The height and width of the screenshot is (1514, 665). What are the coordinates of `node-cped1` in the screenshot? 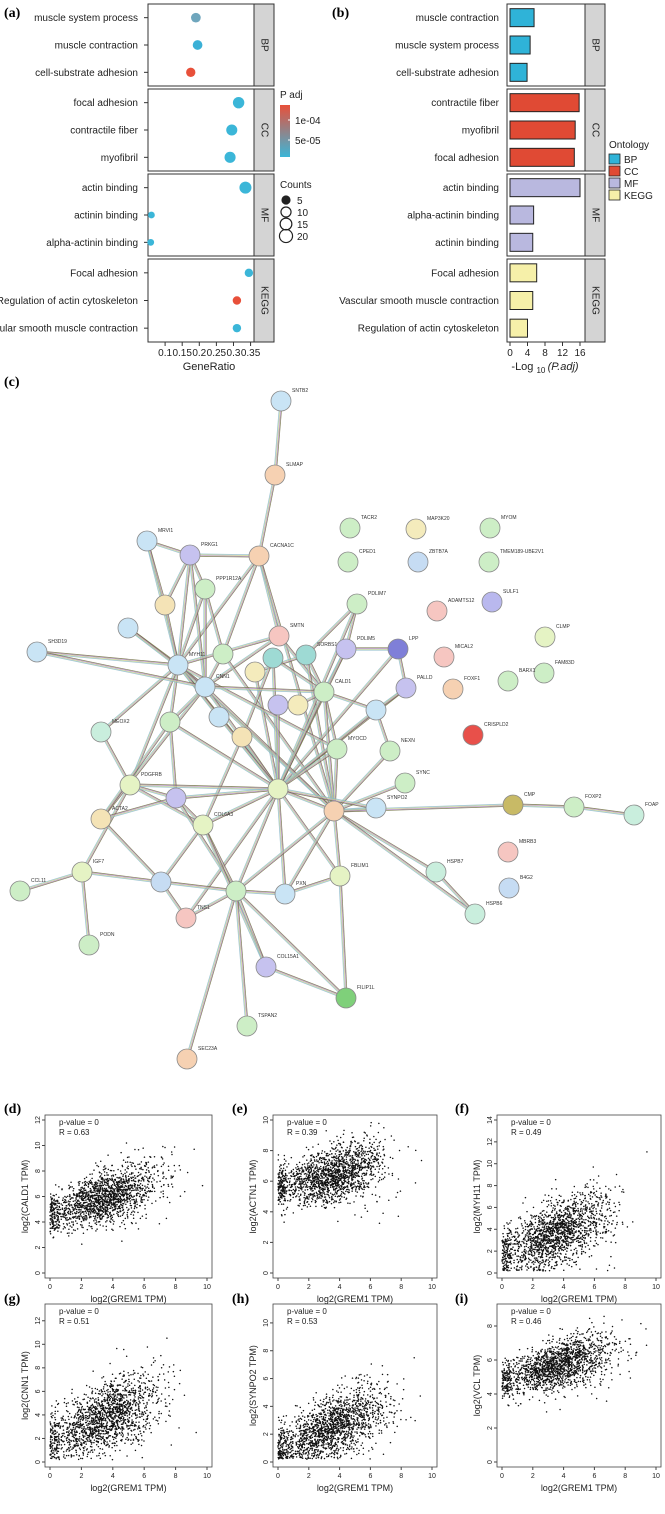 It's located at (348, 562).